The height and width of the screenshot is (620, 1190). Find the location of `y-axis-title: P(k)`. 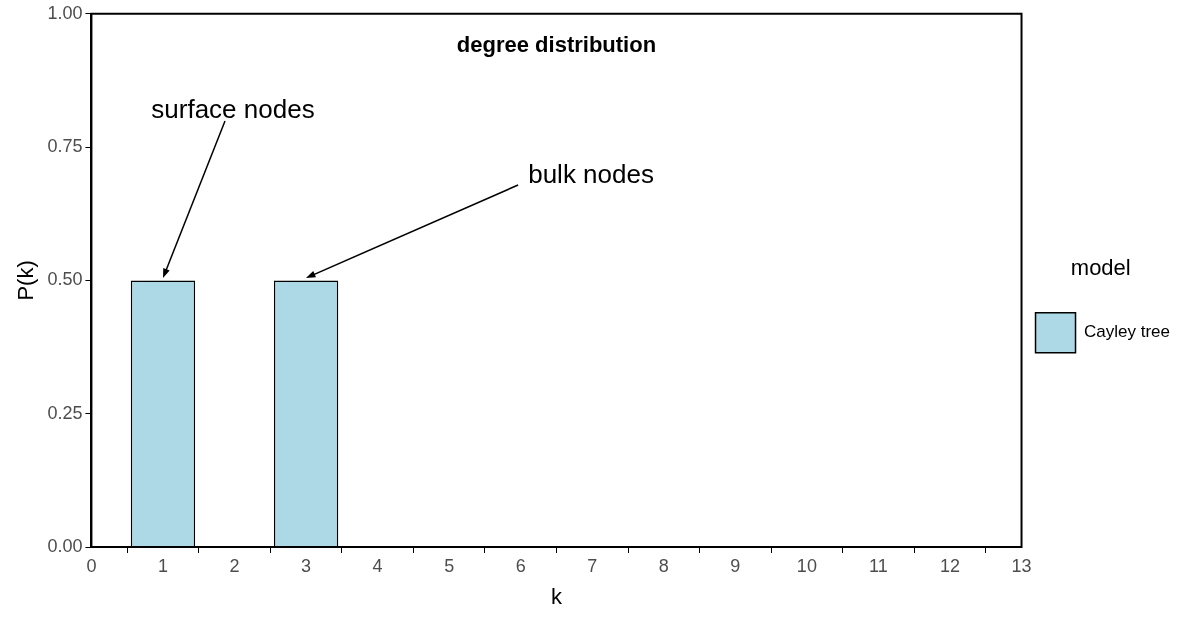

y-axis-title: P(k) is located at coordinates (26, 280).